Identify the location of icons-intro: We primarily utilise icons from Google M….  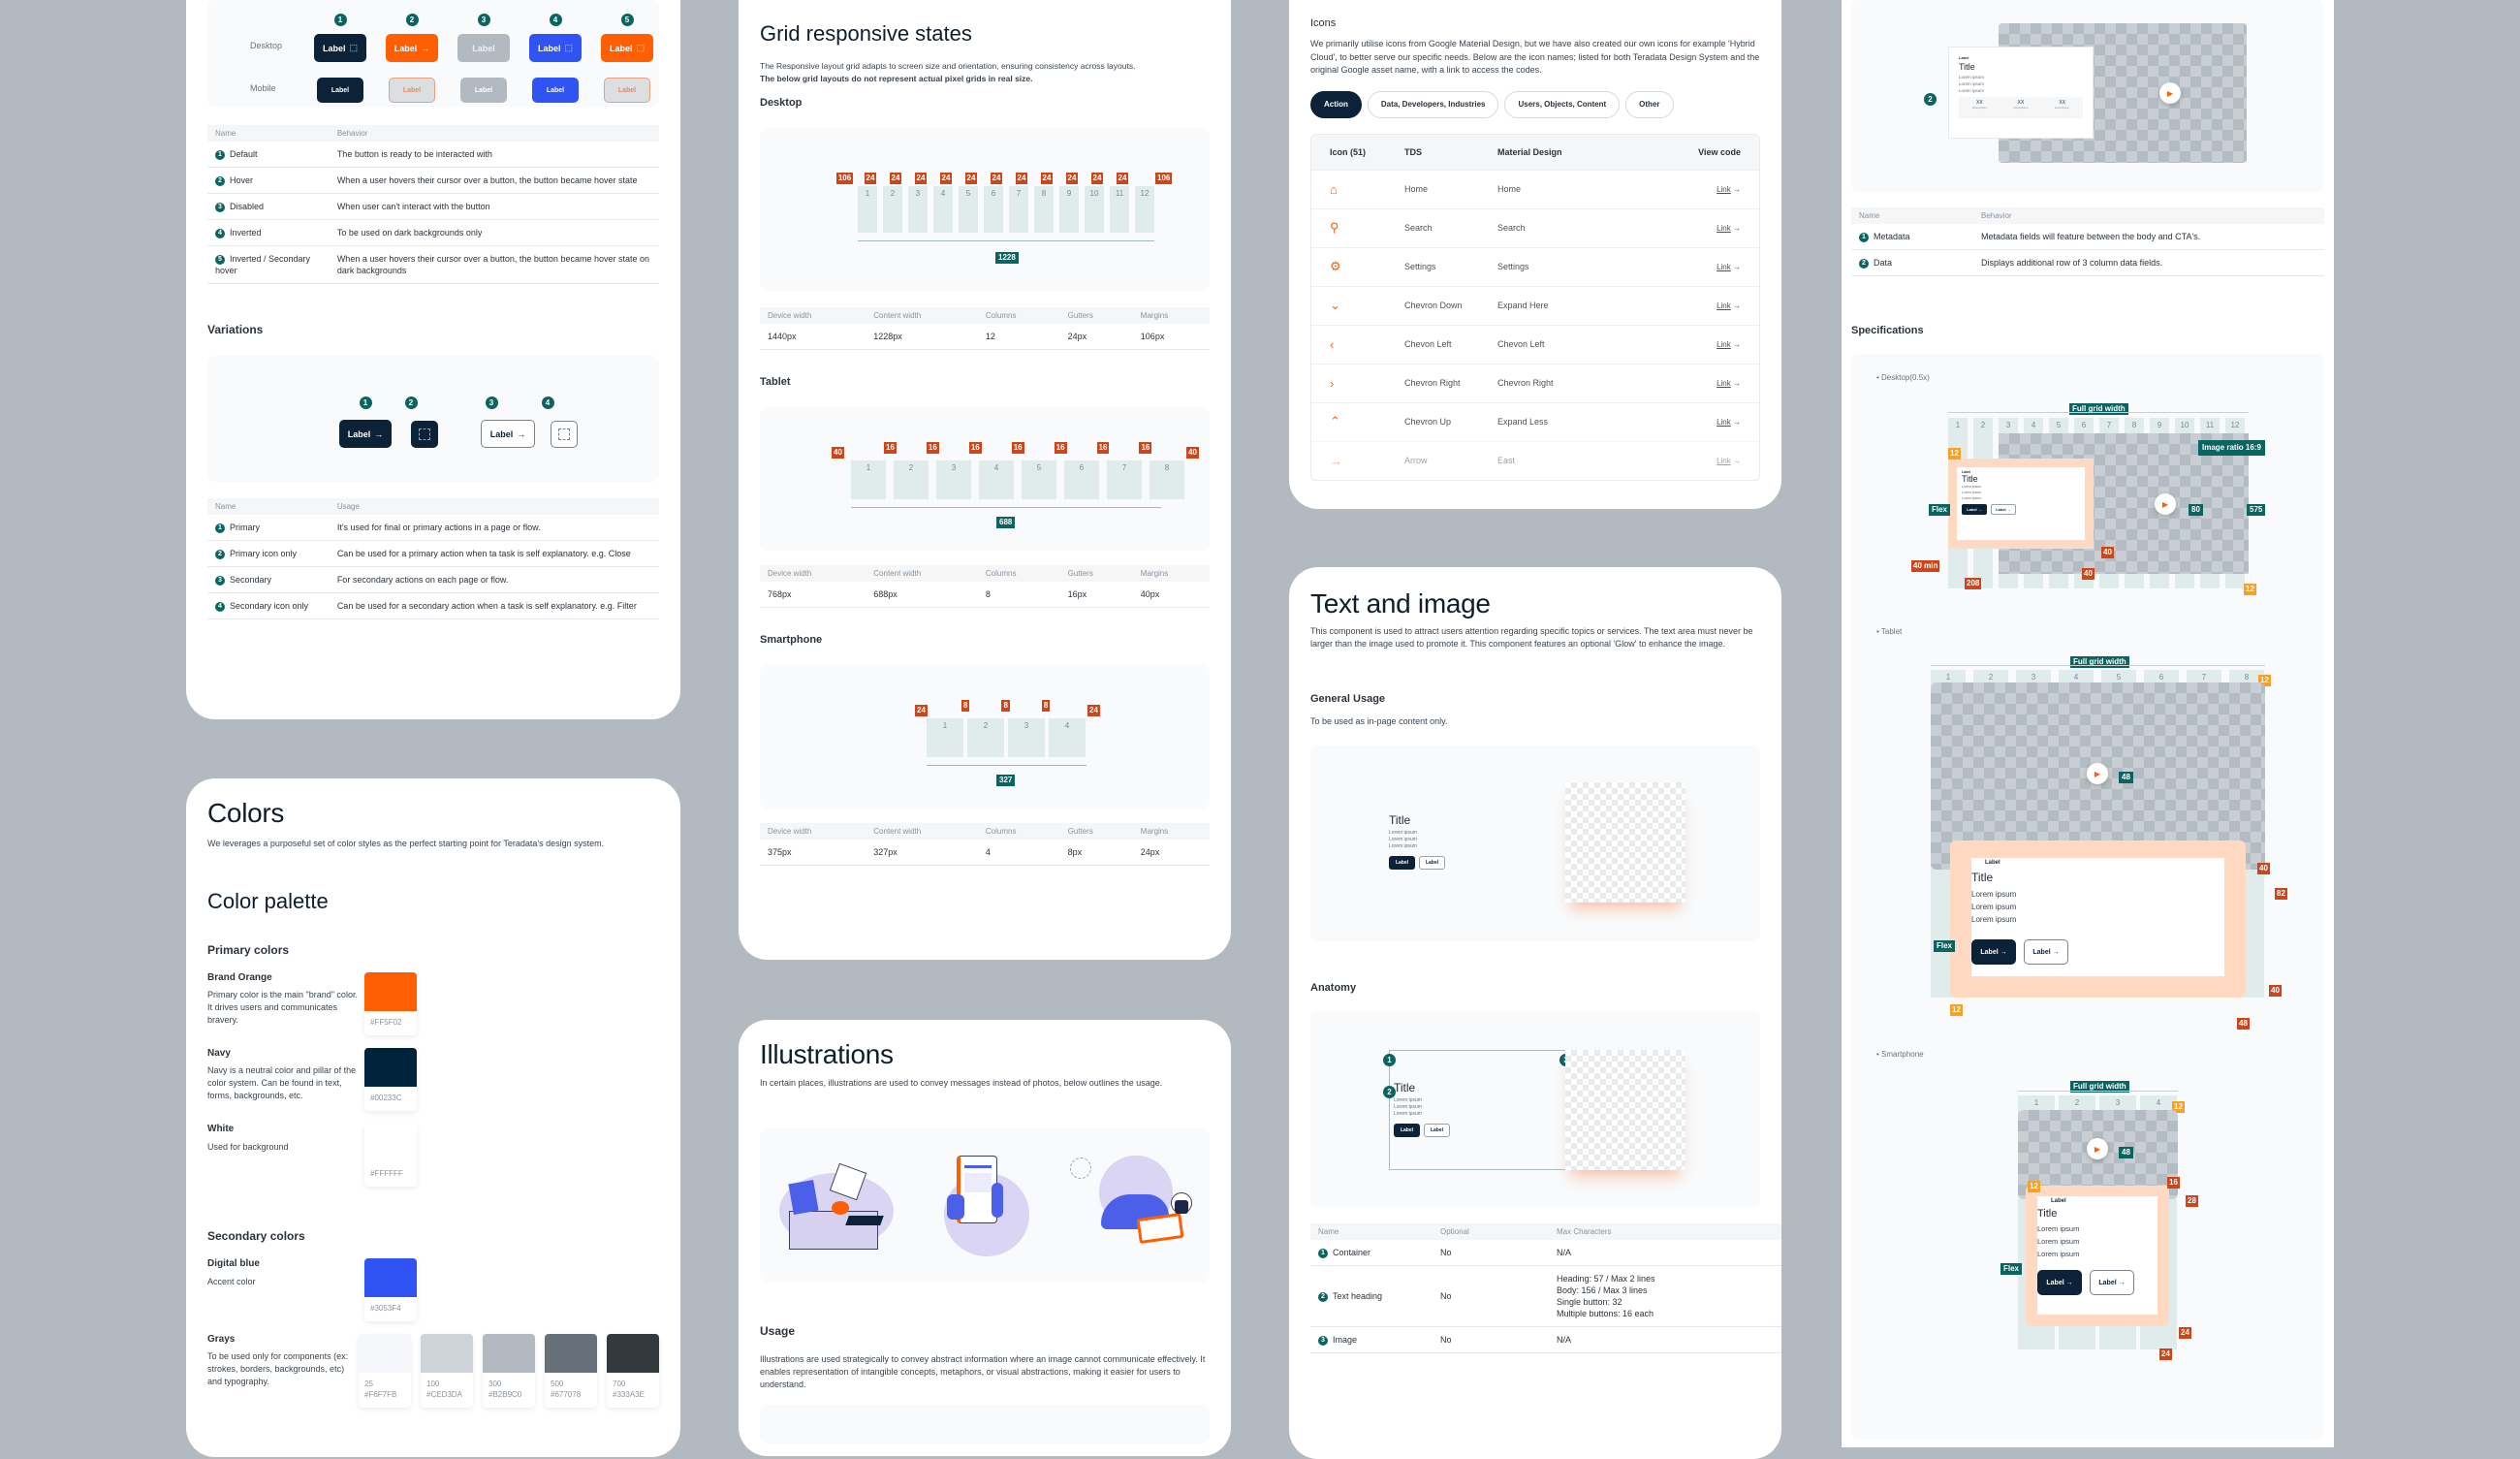
(1535, 57).